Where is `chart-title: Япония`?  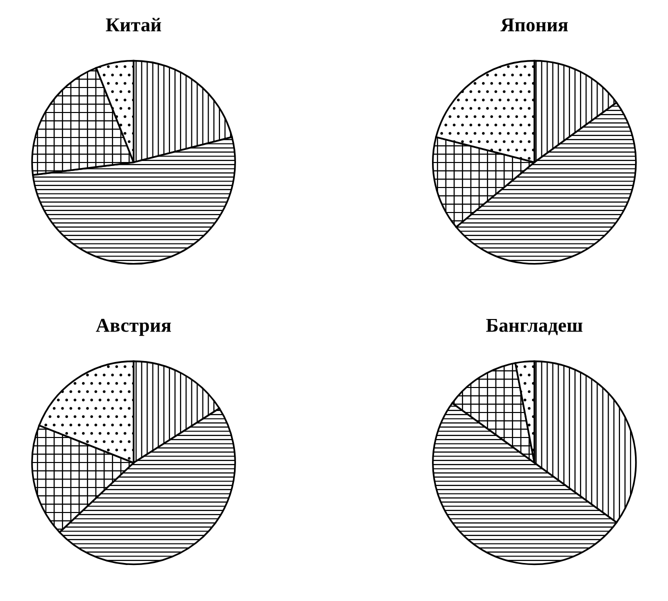
chart-title: Япония is located at coordinates (534, 25).